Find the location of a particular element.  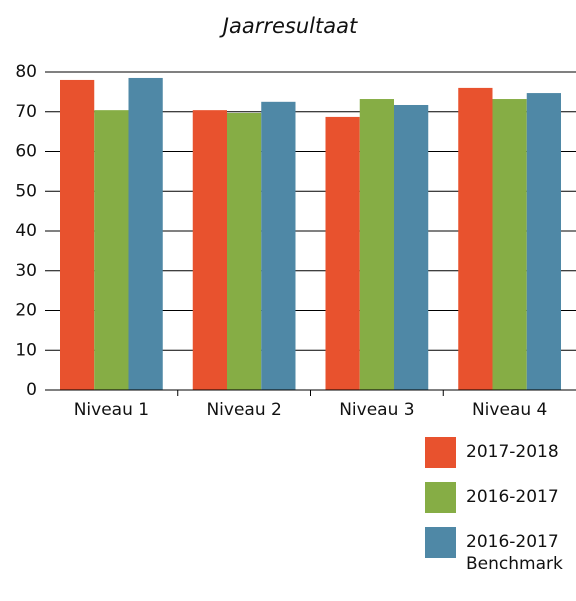

x-tick-label: Niveau 1 is located at coordinates (111, 410).